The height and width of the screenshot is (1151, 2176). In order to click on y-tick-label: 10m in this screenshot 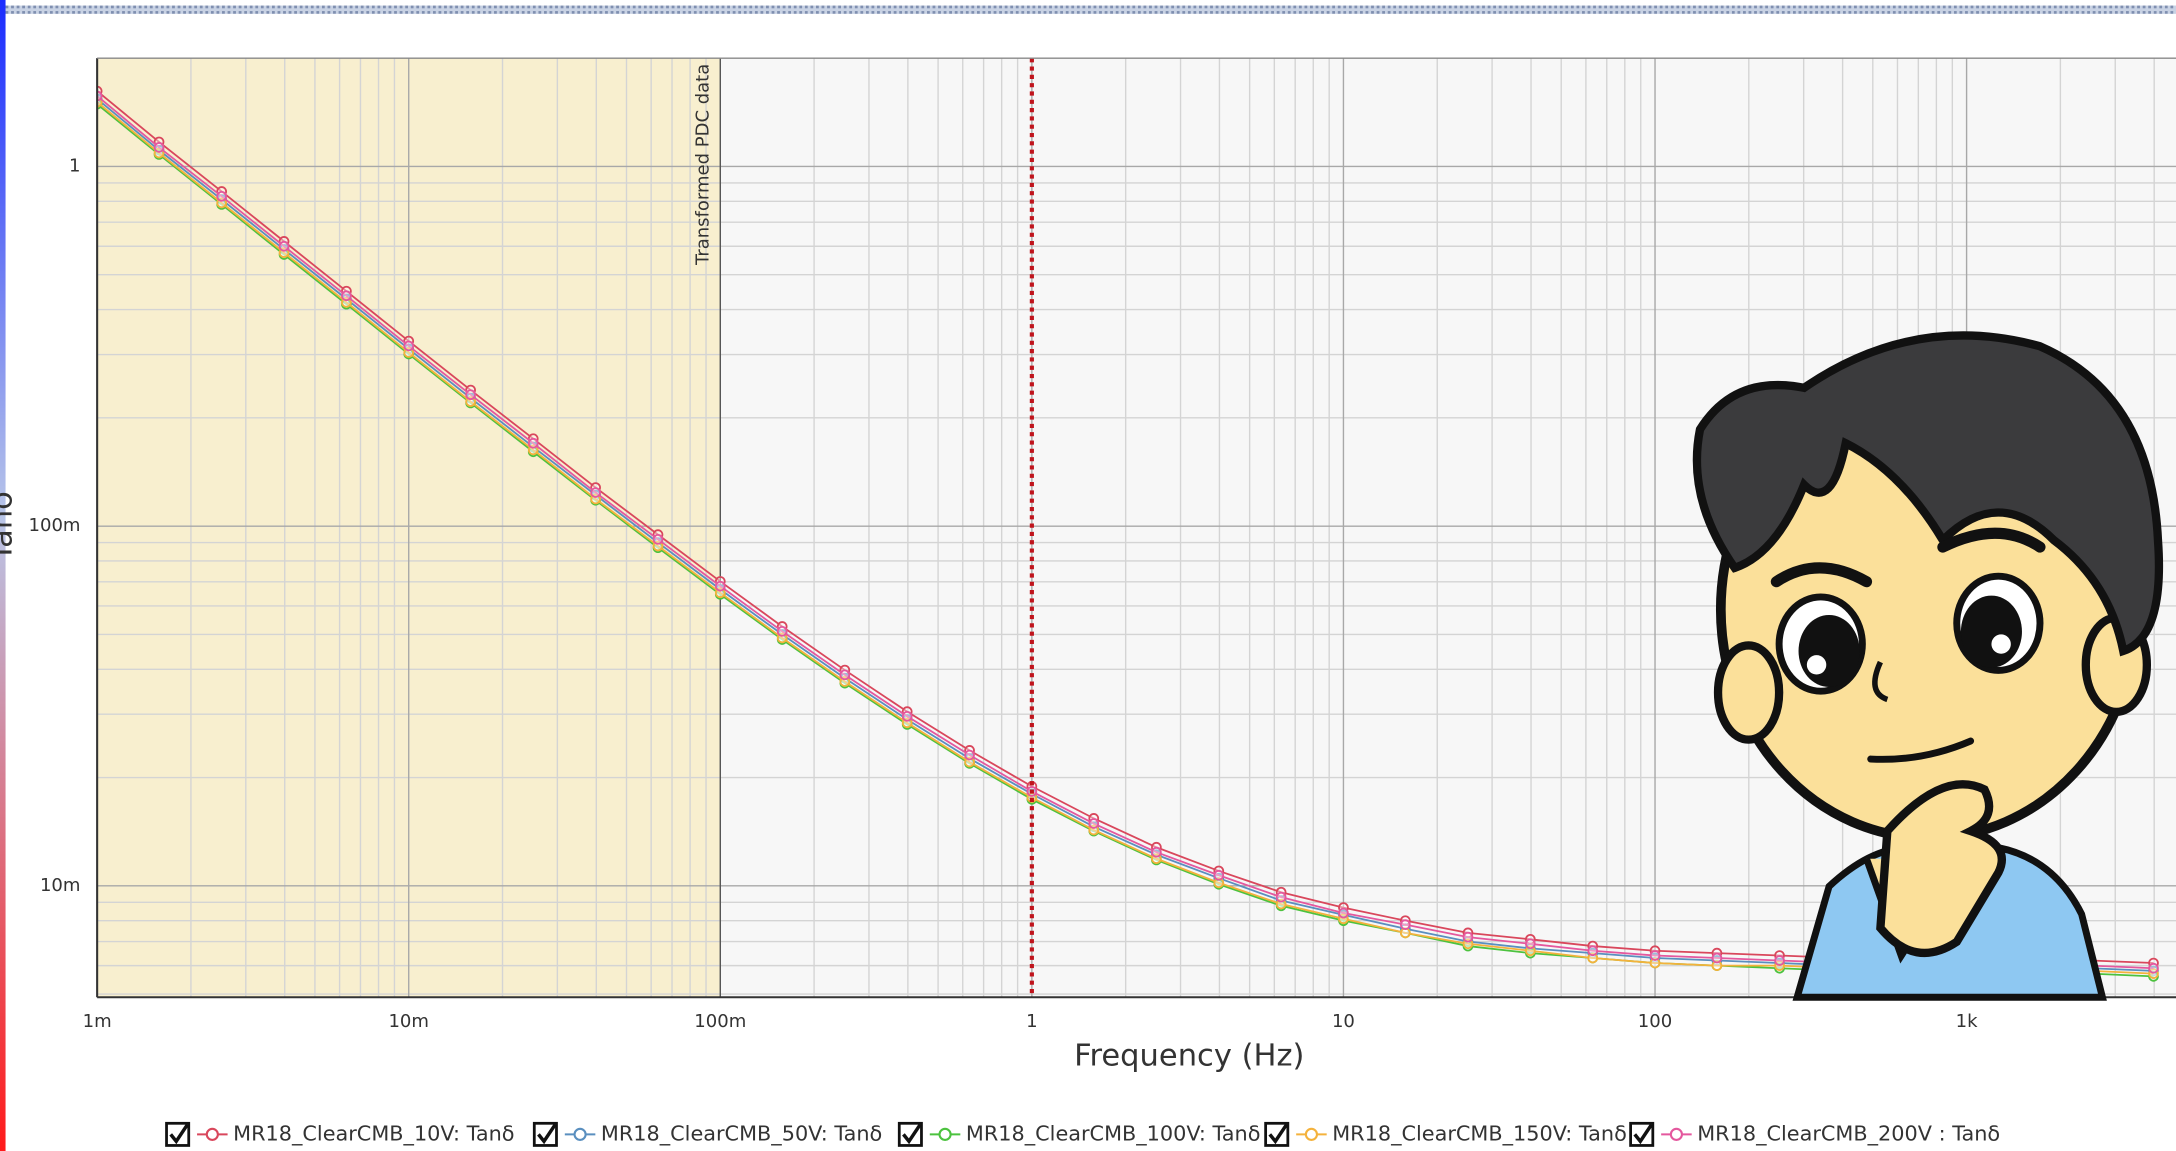, I will do `click(60, 885)`.